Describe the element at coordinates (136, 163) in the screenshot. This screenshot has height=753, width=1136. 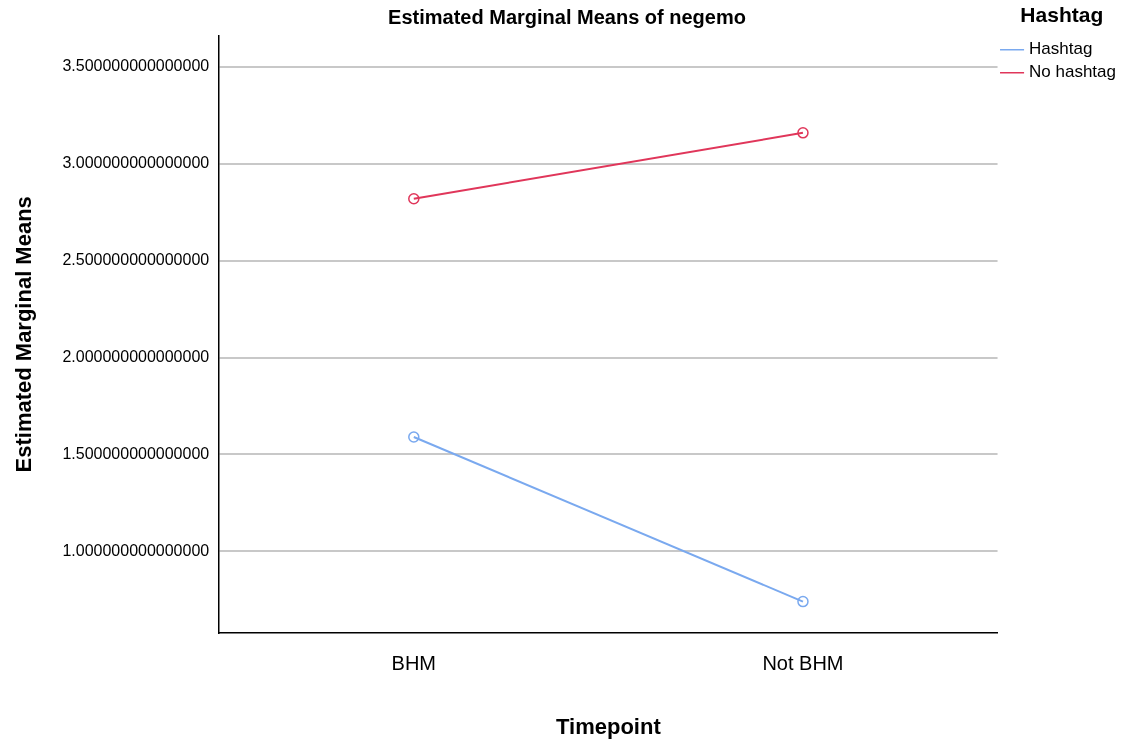
I see `y-tick-label: 3.000000000000000` at that location.